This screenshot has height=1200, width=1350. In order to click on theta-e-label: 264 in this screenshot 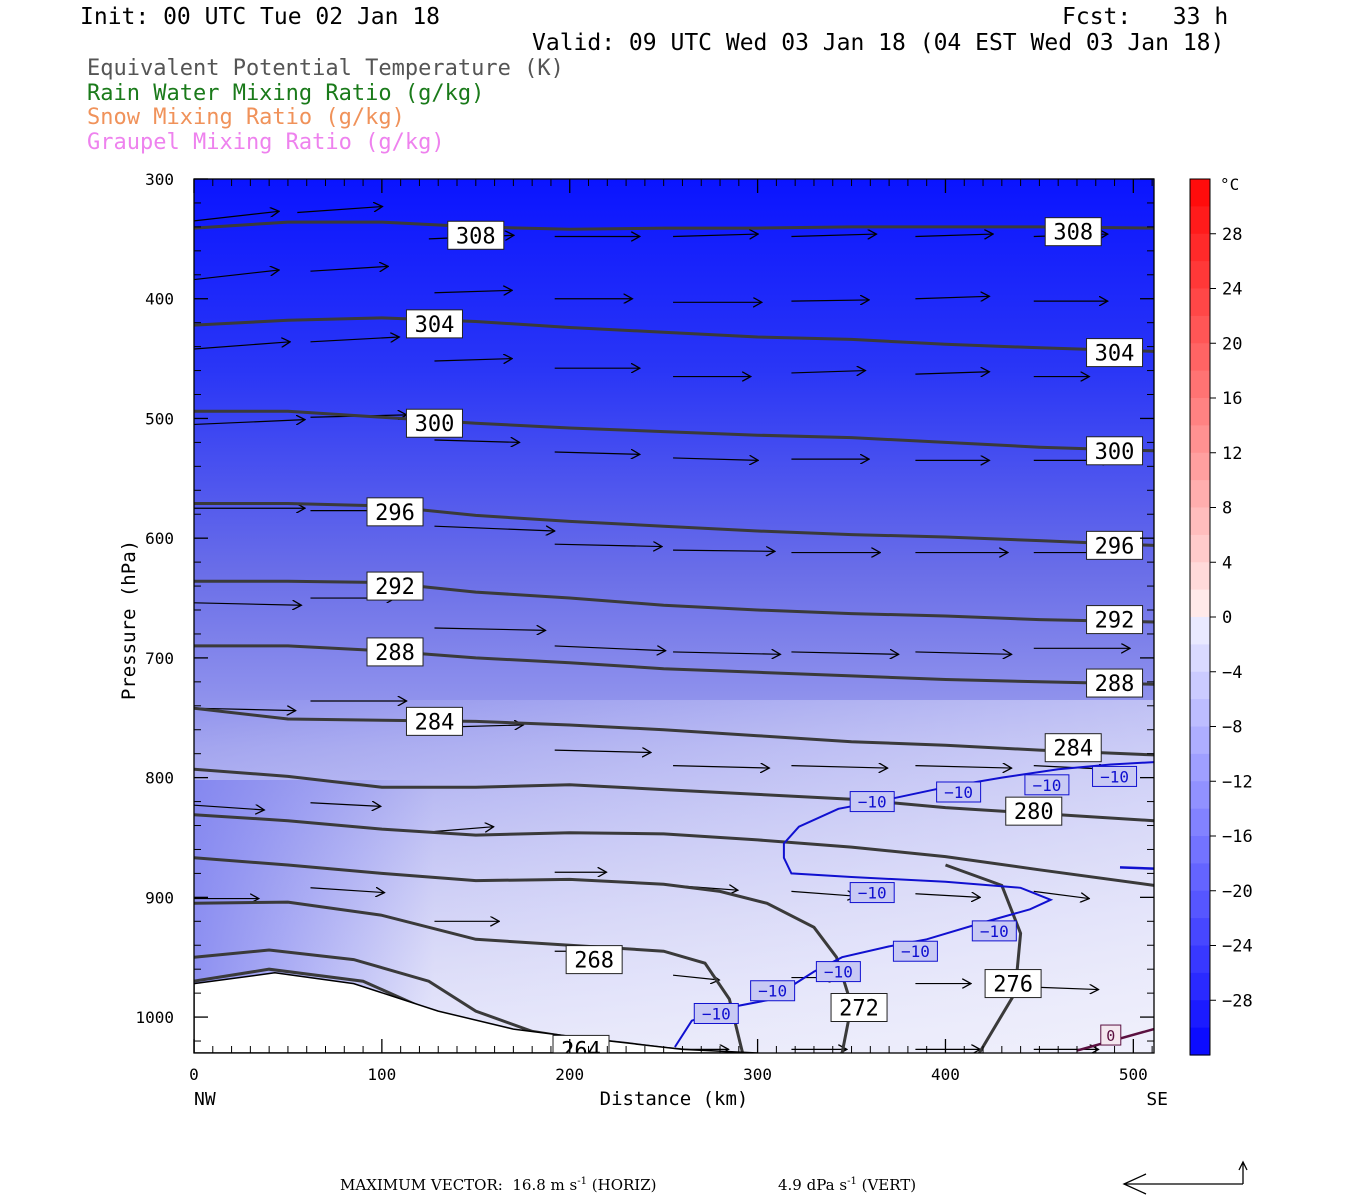, I will do `click(581, 1050)`.